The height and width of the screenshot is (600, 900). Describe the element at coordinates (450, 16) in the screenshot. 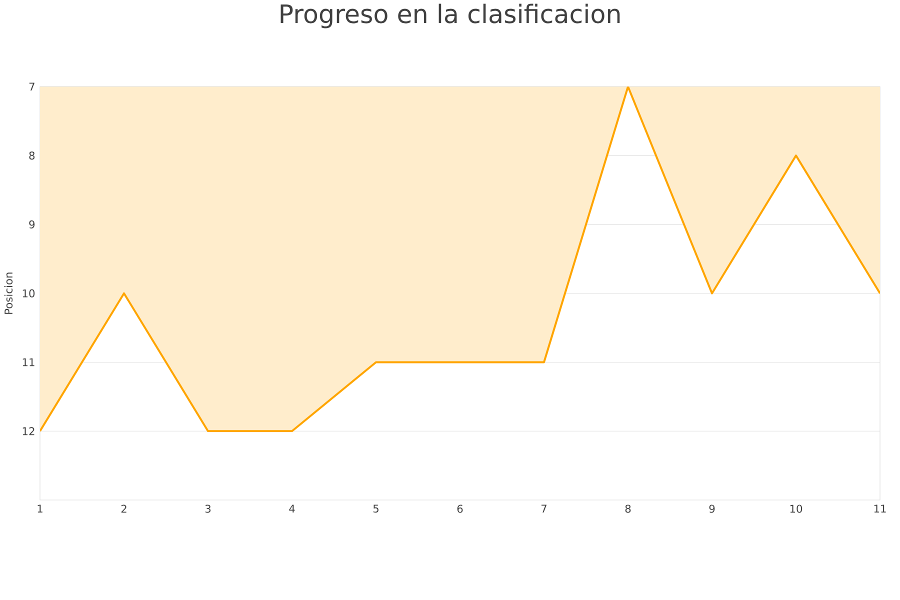

I see `chart-title: Progreso en la clasificacion` at that location.